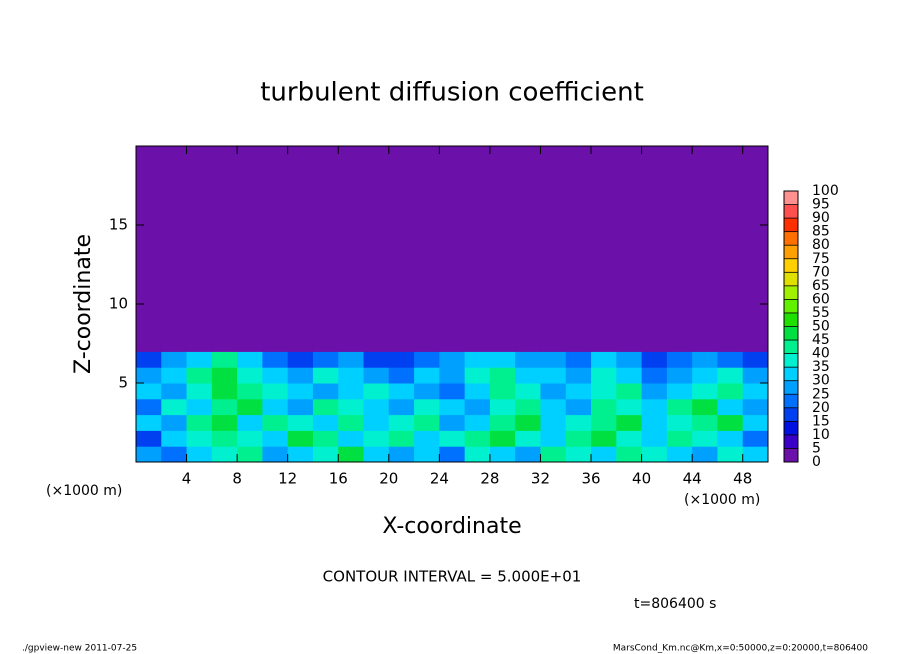 The width and height of the screenshot is (904, 654). I want to click on colorbar-label: 10, so click(821, 435).